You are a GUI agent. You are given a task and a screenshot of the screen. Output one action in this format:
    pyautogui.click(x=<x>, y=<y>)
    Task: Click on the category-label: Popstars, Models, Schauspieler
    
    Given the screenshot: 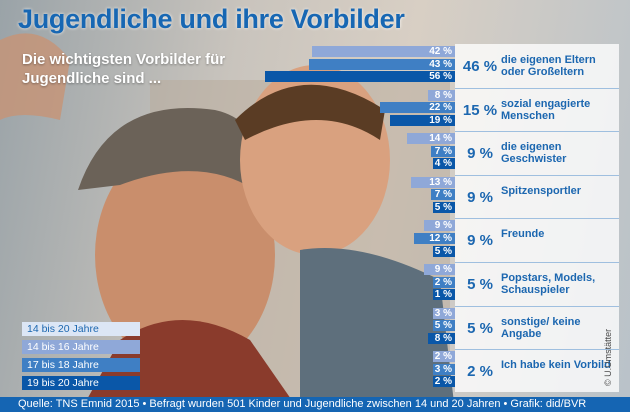 What is the action you would take?
    pyautogui.click(x=548, y=284)
    